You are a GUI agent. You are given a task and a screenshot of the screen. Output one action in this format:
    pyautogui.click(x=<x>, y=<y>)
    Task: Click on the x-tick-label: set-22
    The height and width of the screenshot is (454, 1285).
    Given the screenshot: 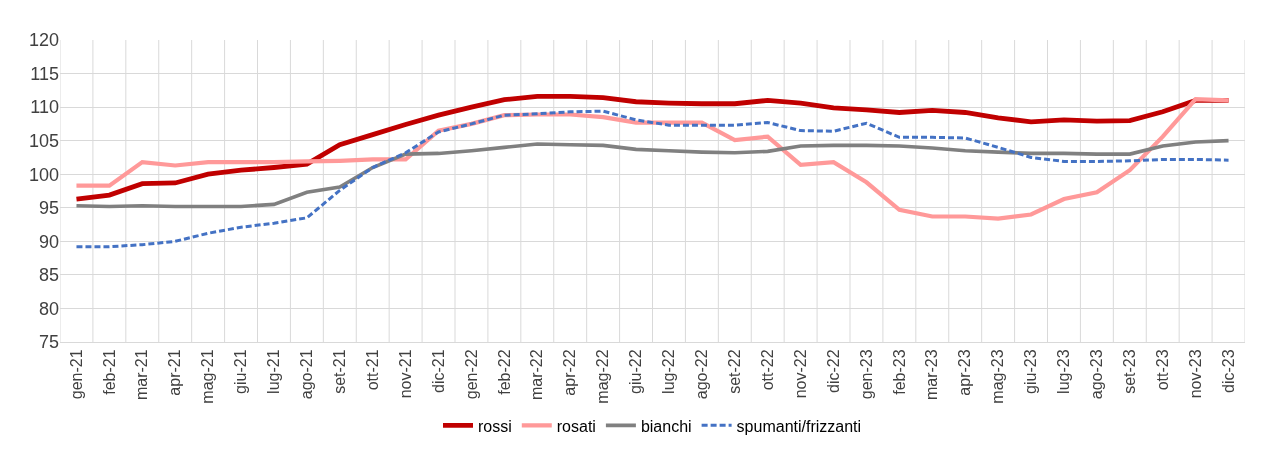 What is the action you would take?
    pyautogui.click(x=734, y=371)
    